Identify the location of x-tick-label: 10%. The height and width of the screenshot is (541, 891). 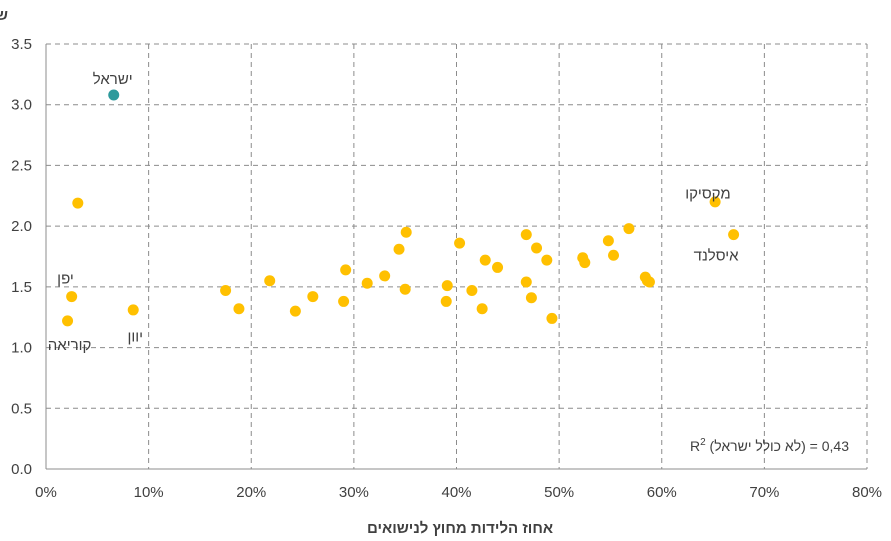
(149, 492).